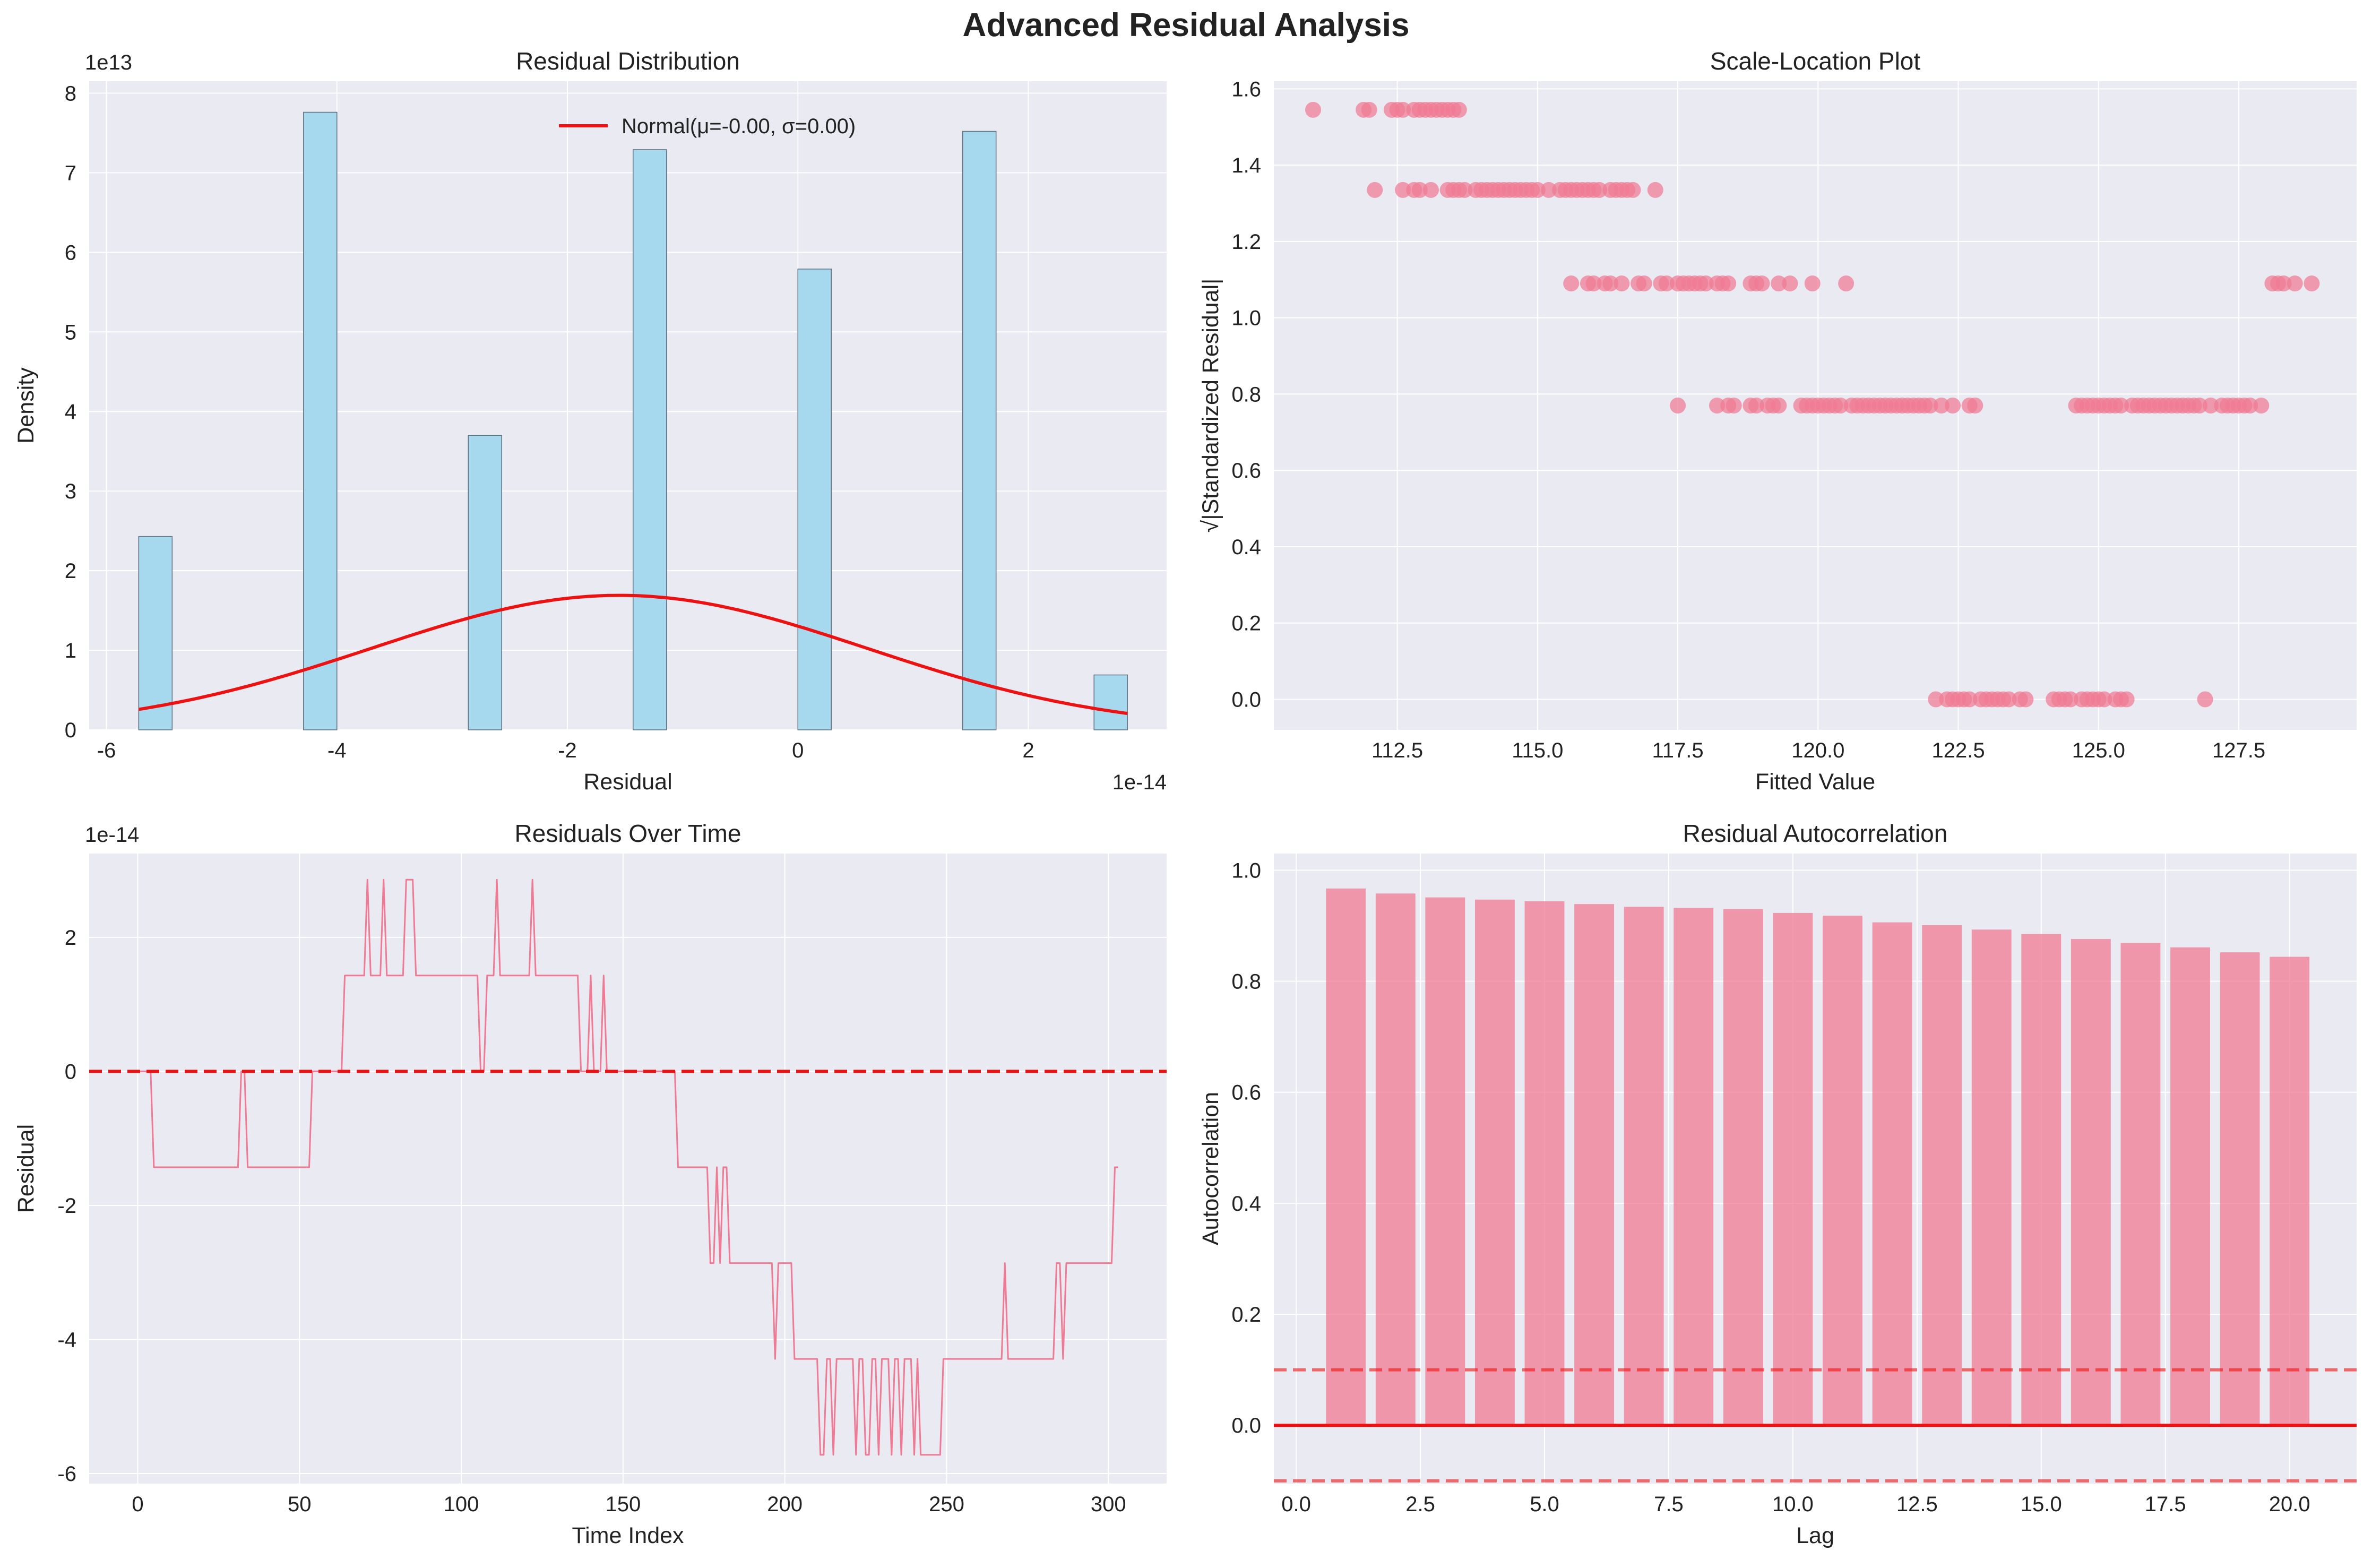  I want to click on figure-title: Advanced Residual Analysis, so click(1186, 25).